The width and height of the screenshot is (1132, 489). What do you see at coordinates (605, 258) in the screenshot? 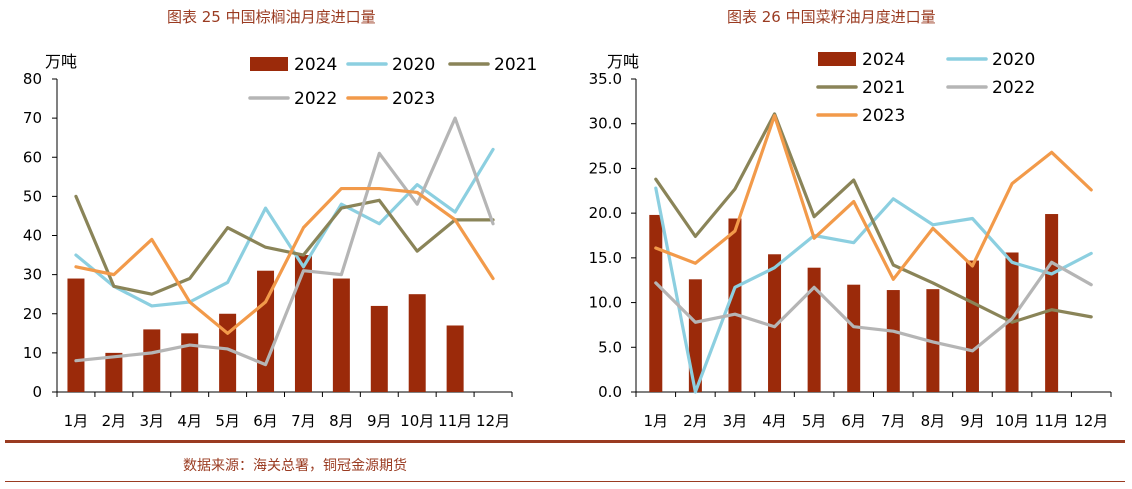
I see `y-tick-label: 15.0` at bounding box center [605, 258].